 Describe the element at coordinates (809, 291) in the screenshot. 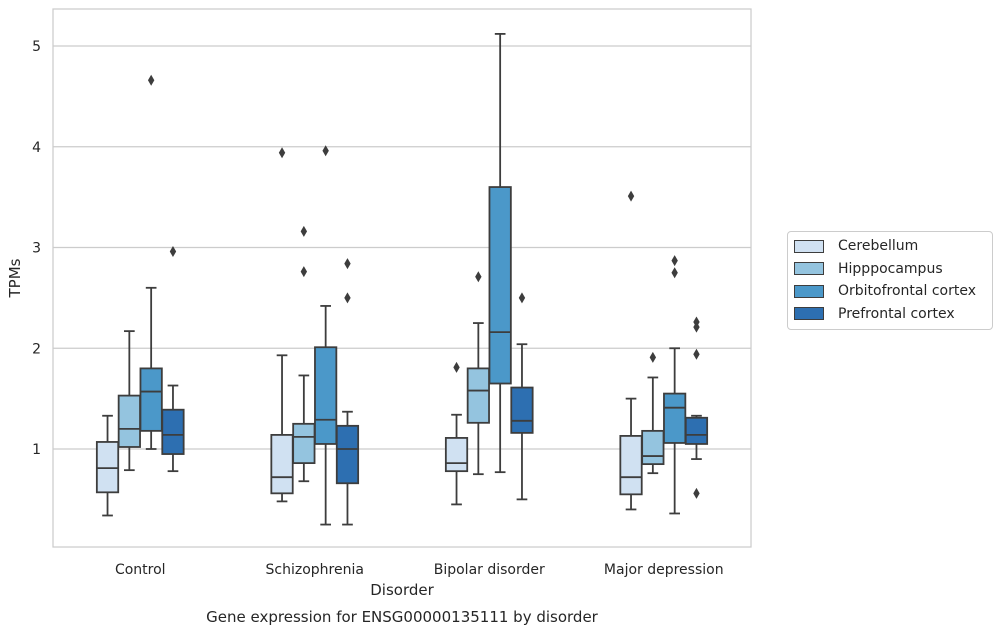

I see `legend-swatch-orbitofrontal-cortex` at that location.